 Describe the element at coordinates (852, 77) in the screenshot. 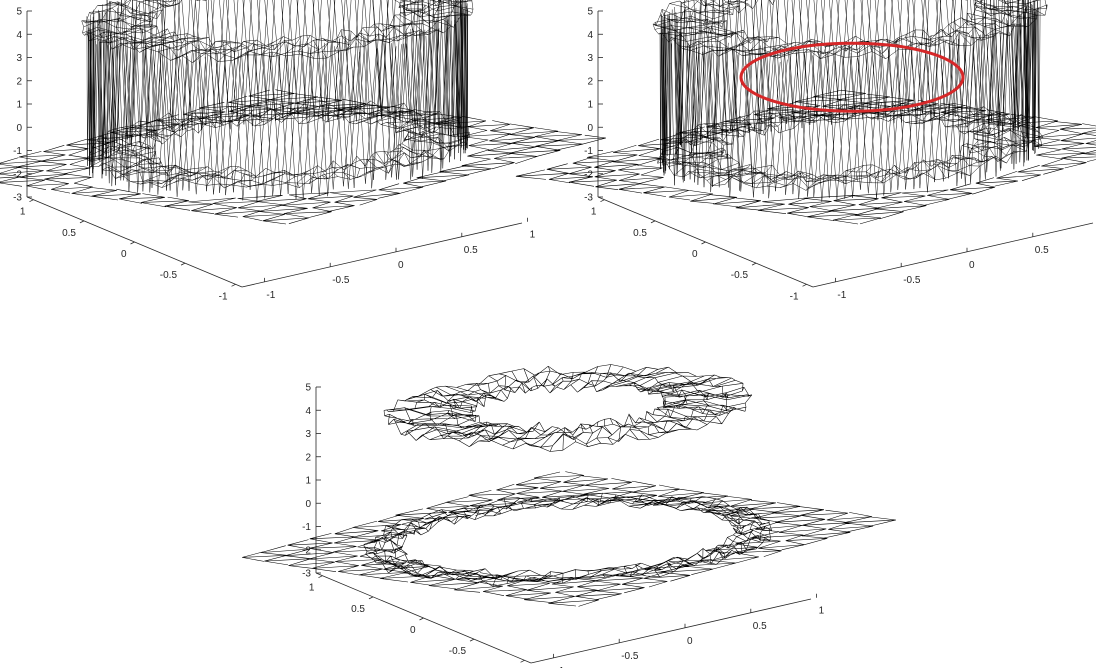

I see `red-level-ring` at that location.